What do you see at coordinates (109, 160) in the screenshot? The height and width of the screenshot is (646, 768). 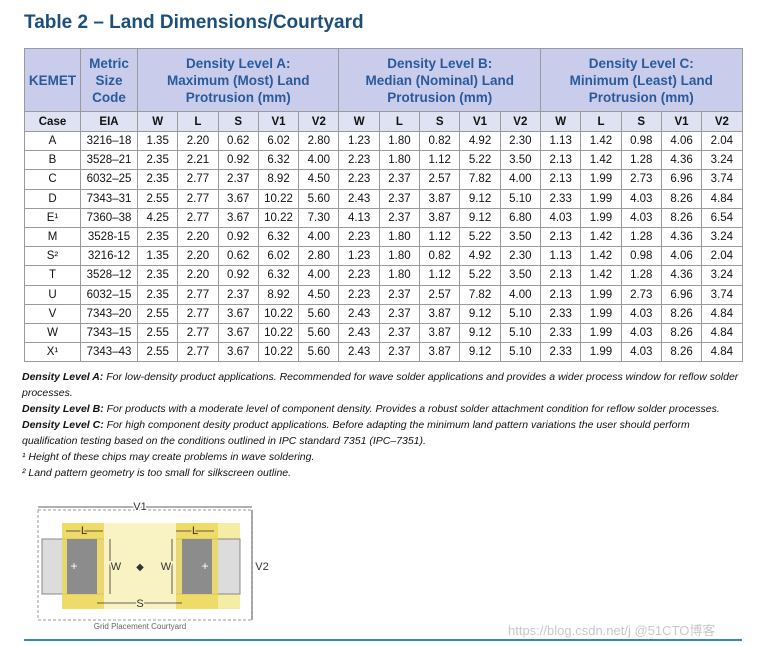 I see `cell: 3528–21` at bounding box center [109, 160].